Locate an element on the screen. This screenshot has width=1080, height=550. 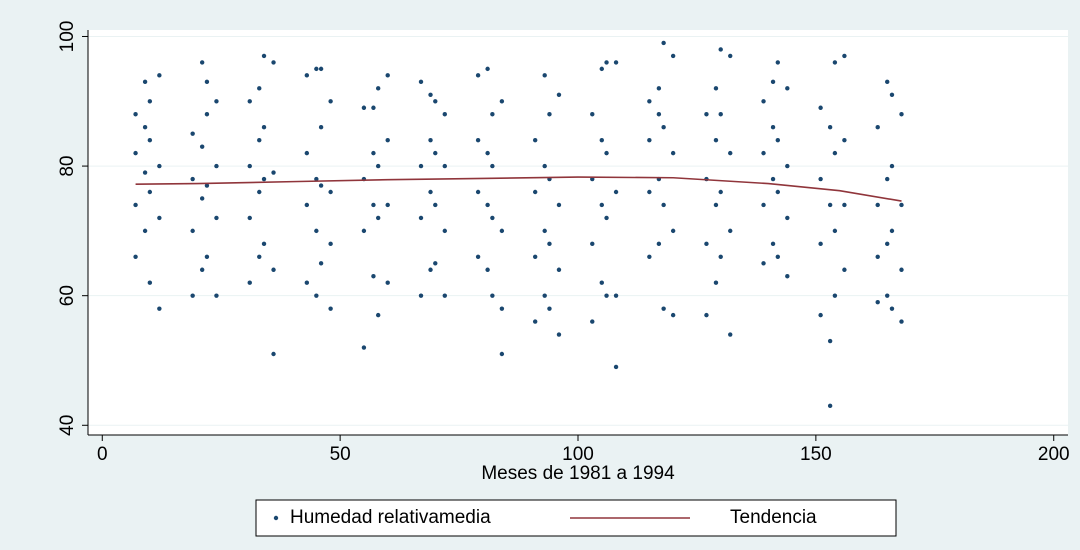
x-tick-label: 200 is located at coordinates (1054, 454).